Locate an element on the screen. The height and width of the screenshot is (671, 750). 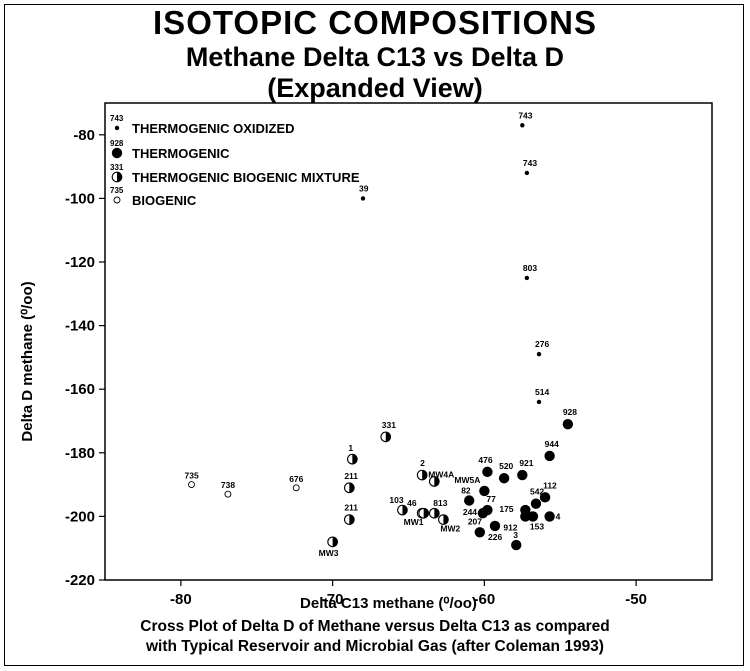
x-tick-label: -70 is located at coordinates (333, 599).